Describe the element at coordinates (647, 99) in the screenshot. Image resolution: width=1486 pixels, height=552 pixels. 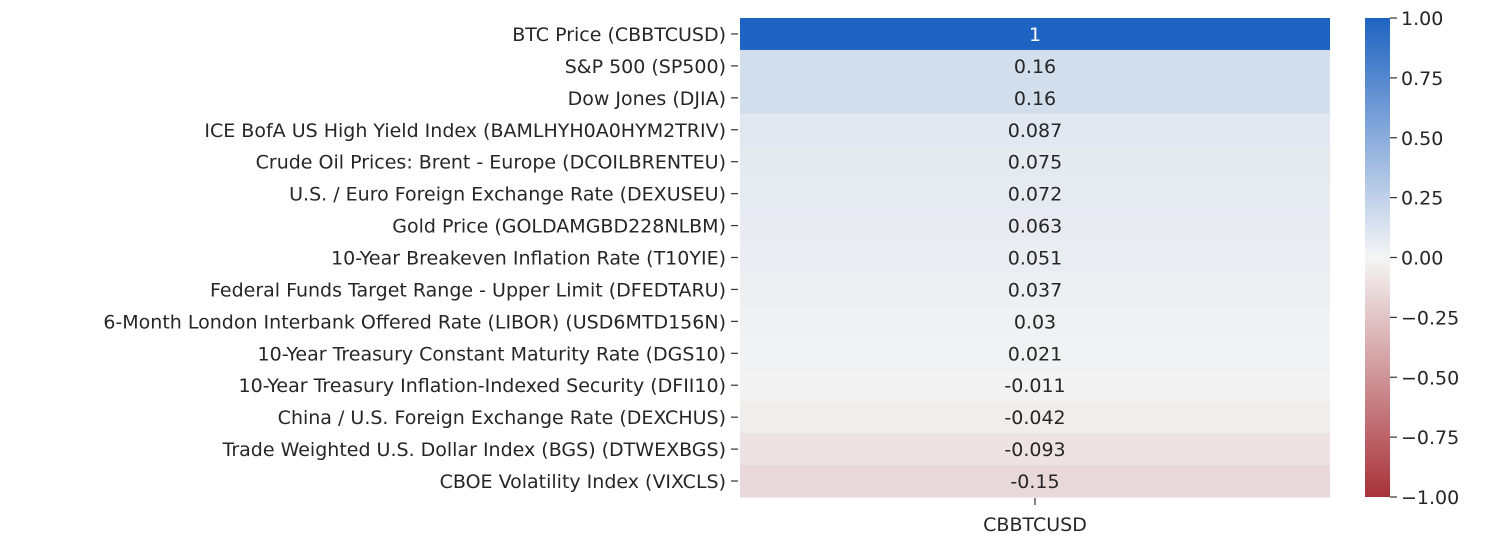
I see `row-label: Dow Jones (DJIA)` at that location.